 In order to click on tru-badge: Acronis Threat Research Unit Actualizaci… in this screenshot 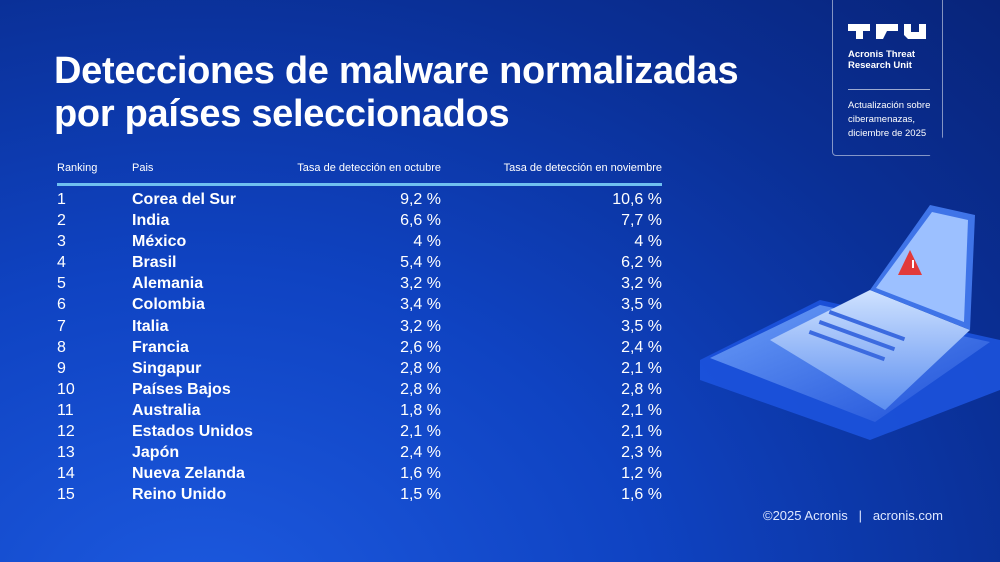, I will do `click(887, 78)`.